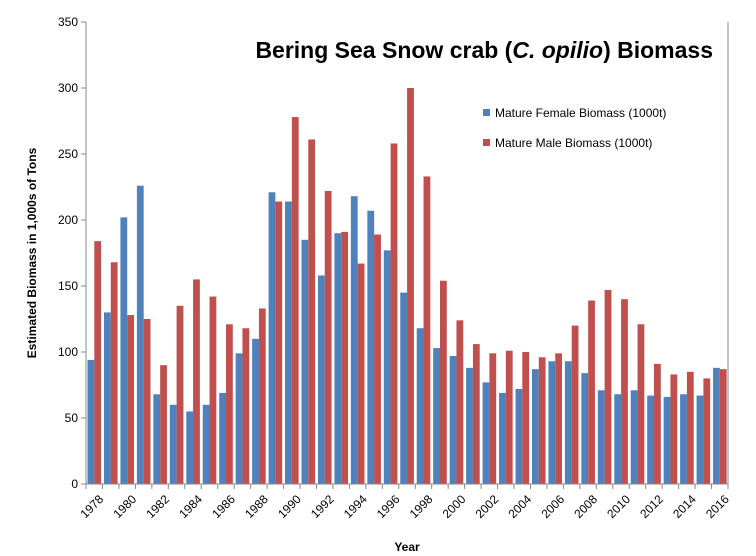 This screenshot has height=556, width=756. I want to click on x-tick-label: 2002, so click(487, 506).